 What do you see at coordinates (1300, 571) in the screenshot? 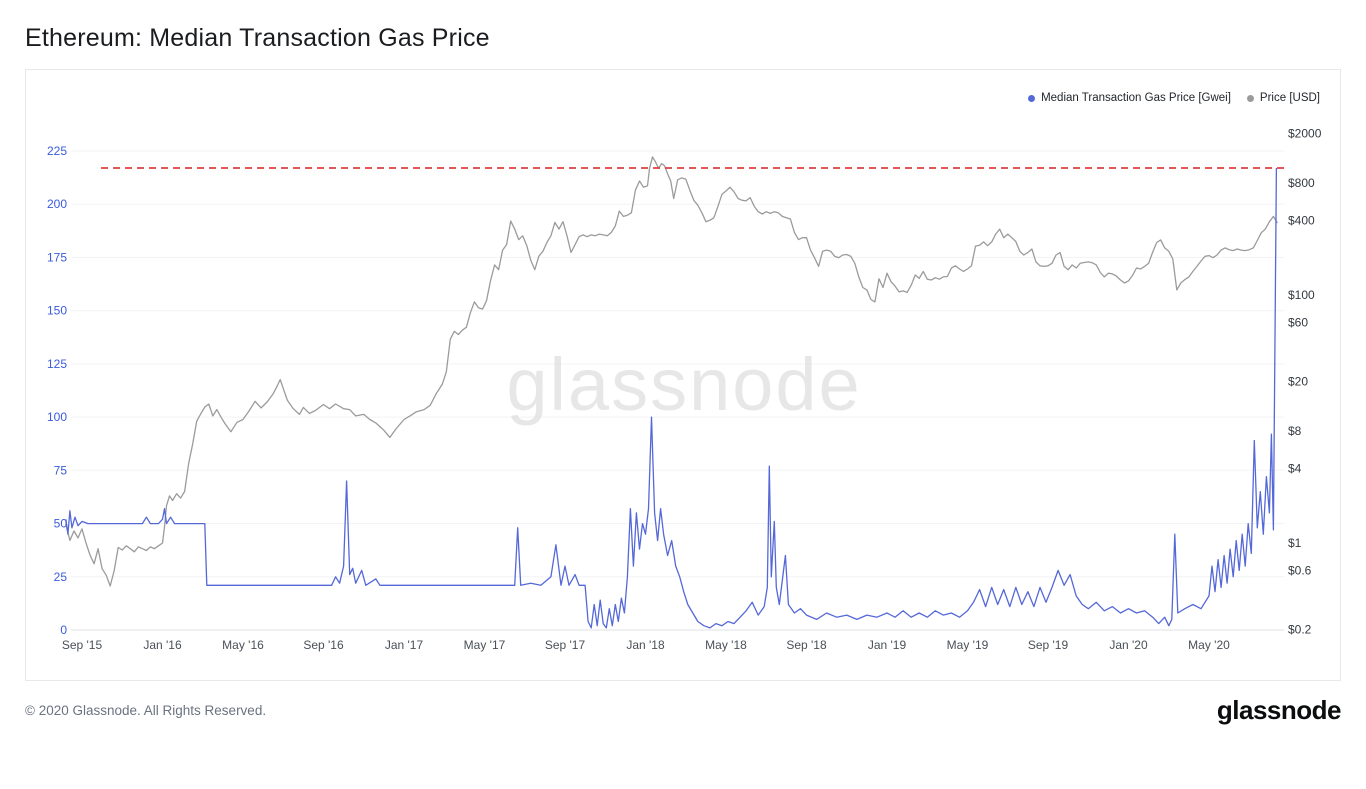
I see `right-axis-tick-label: $0.6` at bounding box center [1300, 571].